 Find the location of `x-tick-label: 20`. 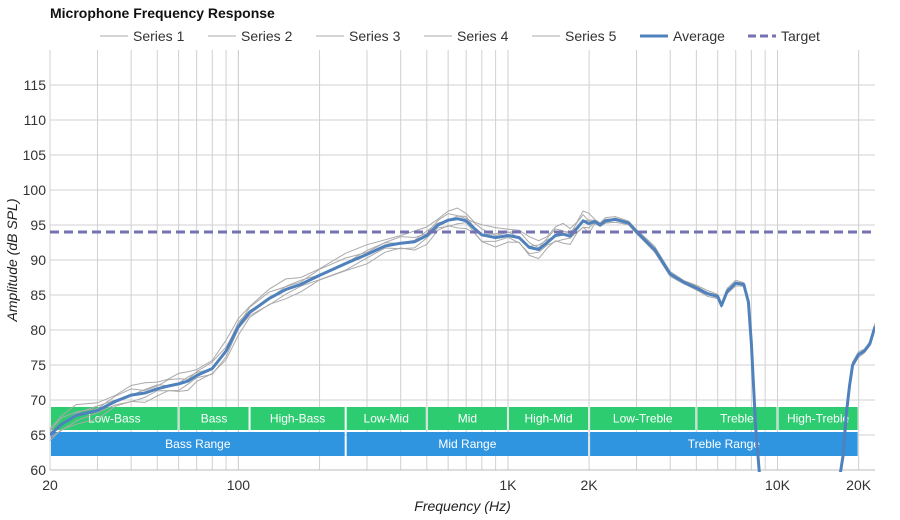

x-tick-label: 20 is located at coordinates (50, 485).